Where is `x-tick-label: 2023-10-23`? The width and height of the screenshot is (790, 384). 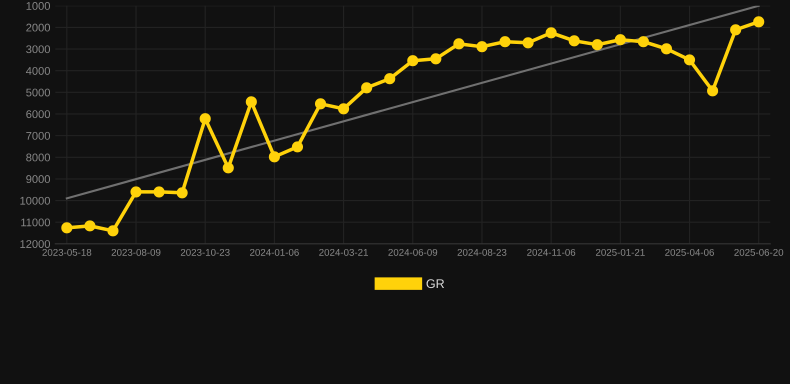 x-tick-label: 2023-10-23 is located at coordinates (205, 252).